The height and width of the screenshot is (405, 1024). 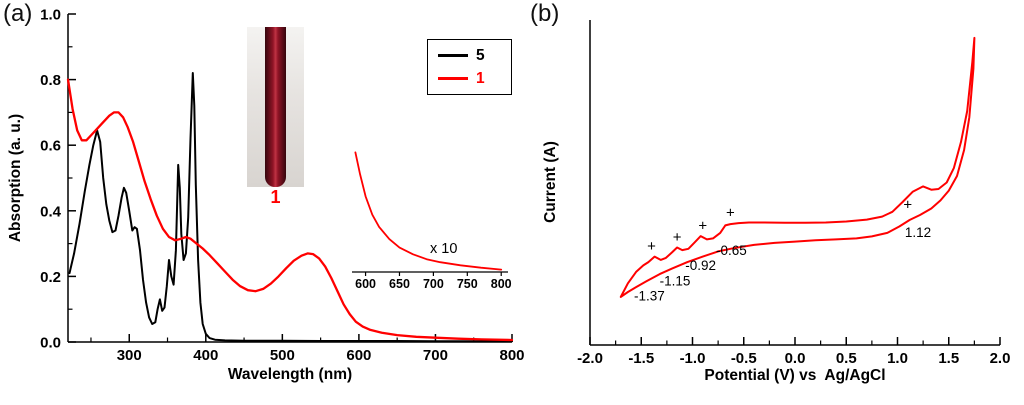 I want to click on series-1 (x10), so click(x=428, y=211).